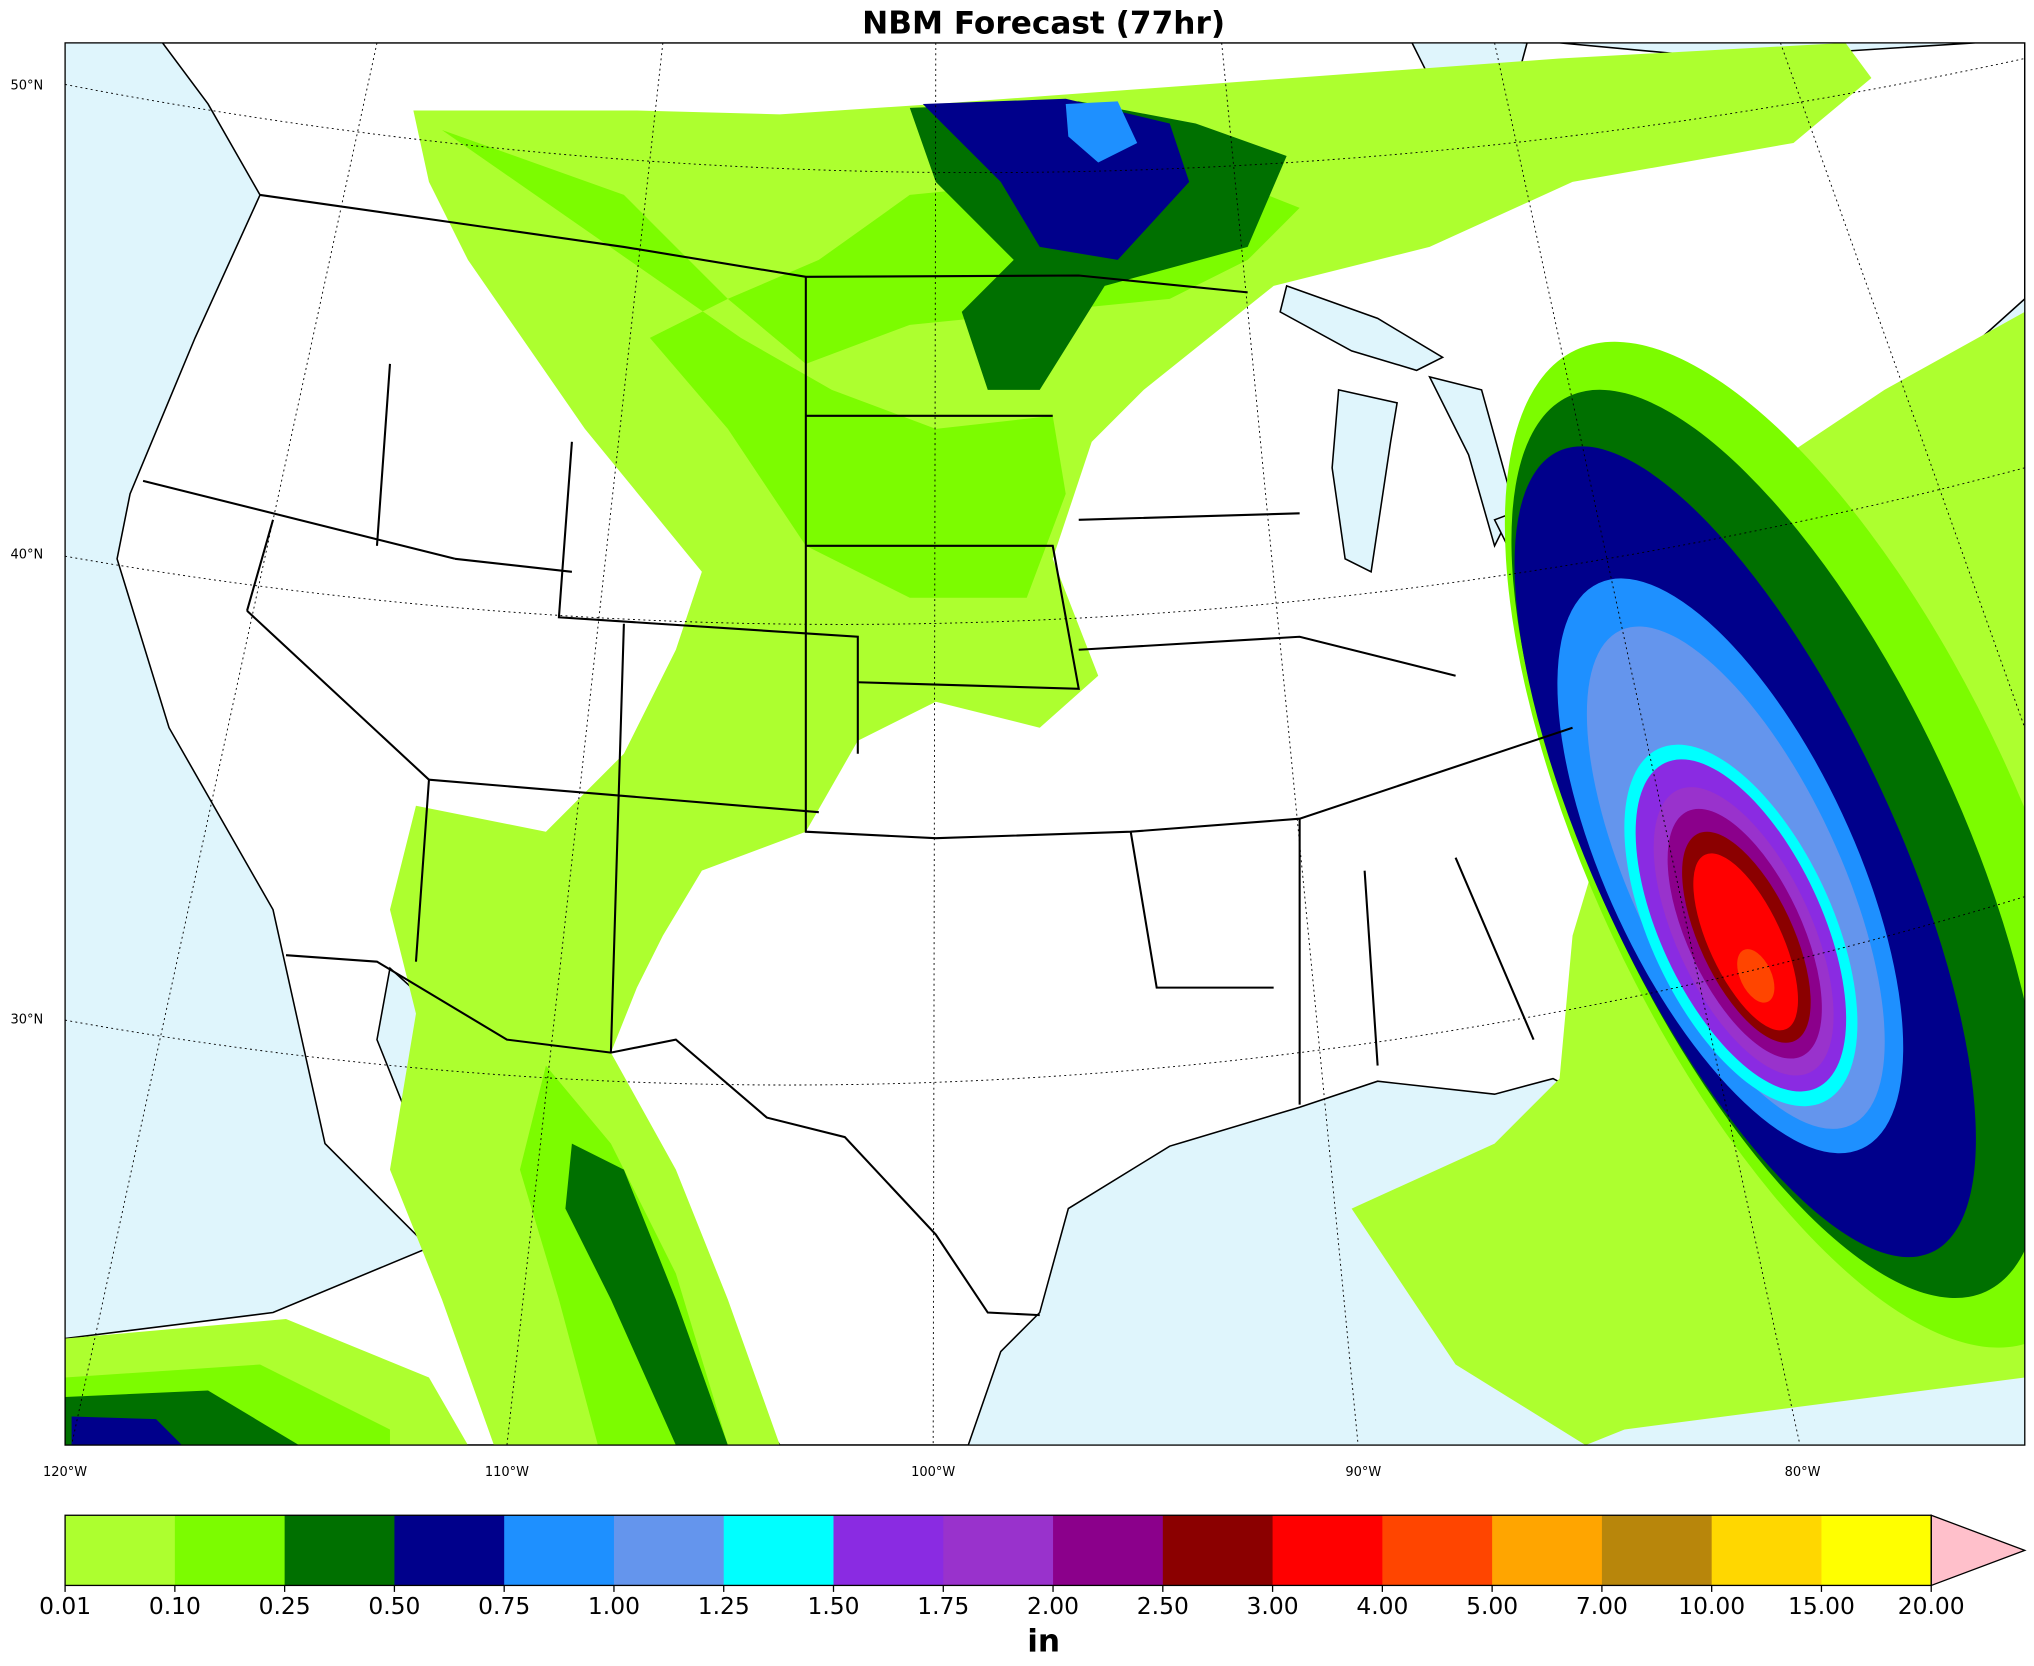 Image resolution: width=2034 pixels, height=1666 pixels. Describe the element at coordinates (394, 1606) in the screenshot. I see `colorbar-tick-label: 0.50` at that location.